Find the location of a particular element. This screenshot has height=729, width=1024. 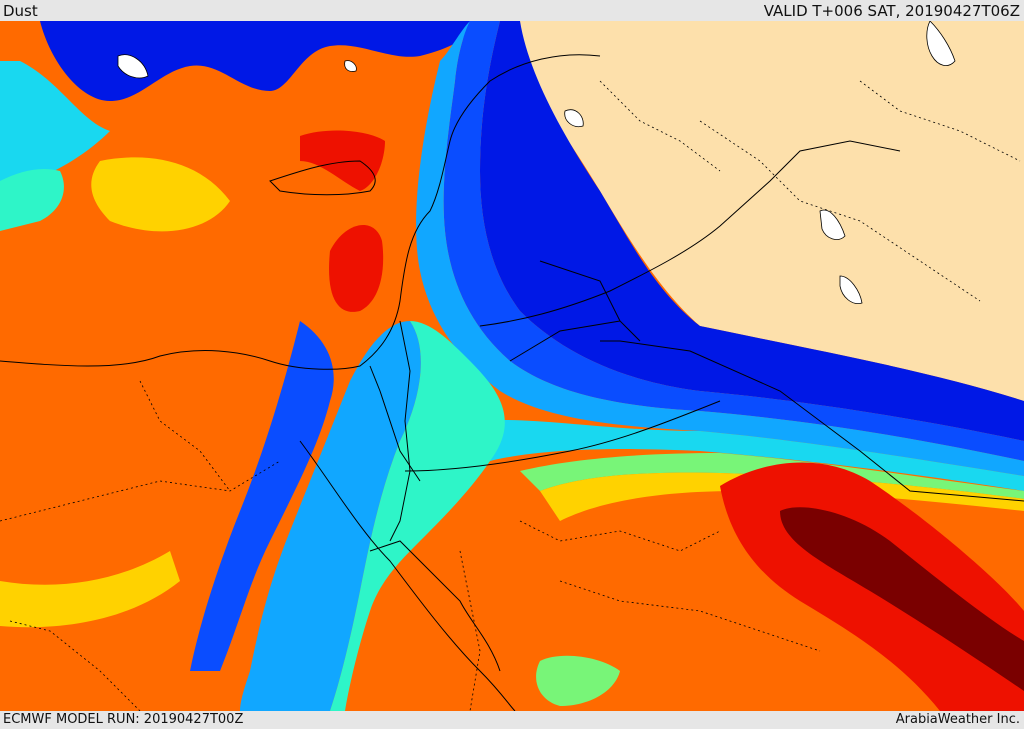

footer-bar is located at coordinates (512, 720).